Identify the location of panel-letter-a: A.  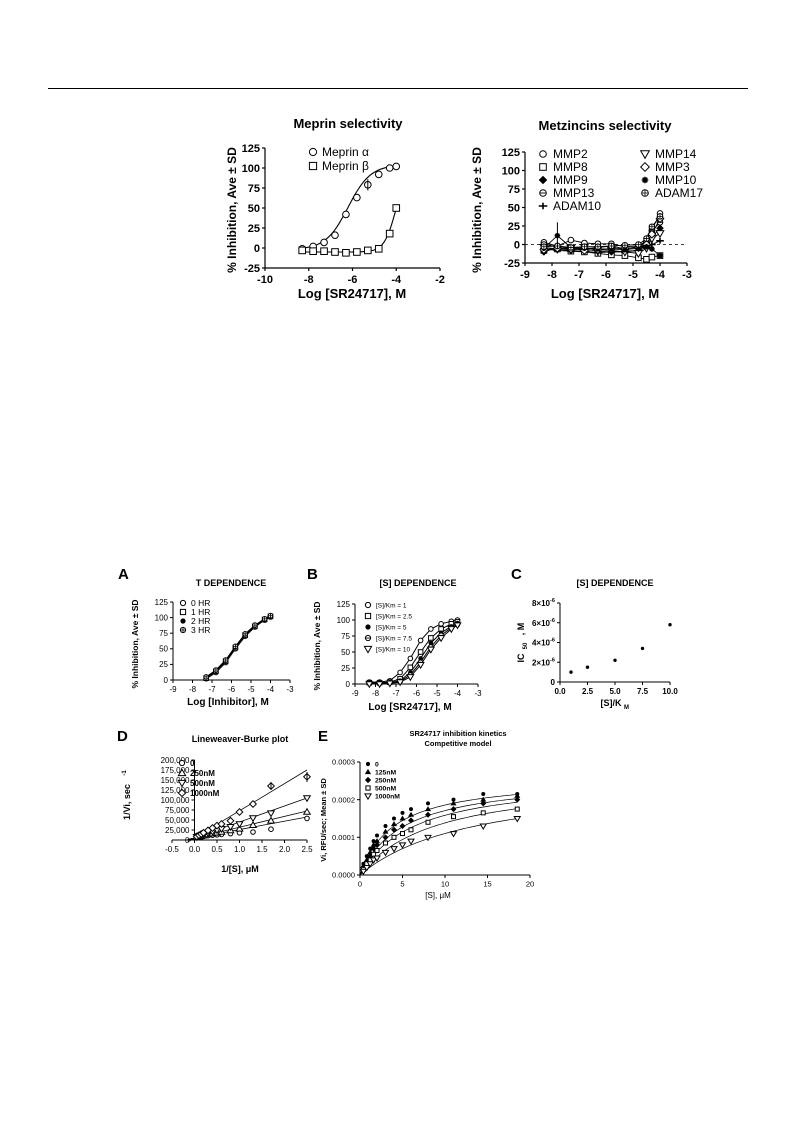
(123, 574).